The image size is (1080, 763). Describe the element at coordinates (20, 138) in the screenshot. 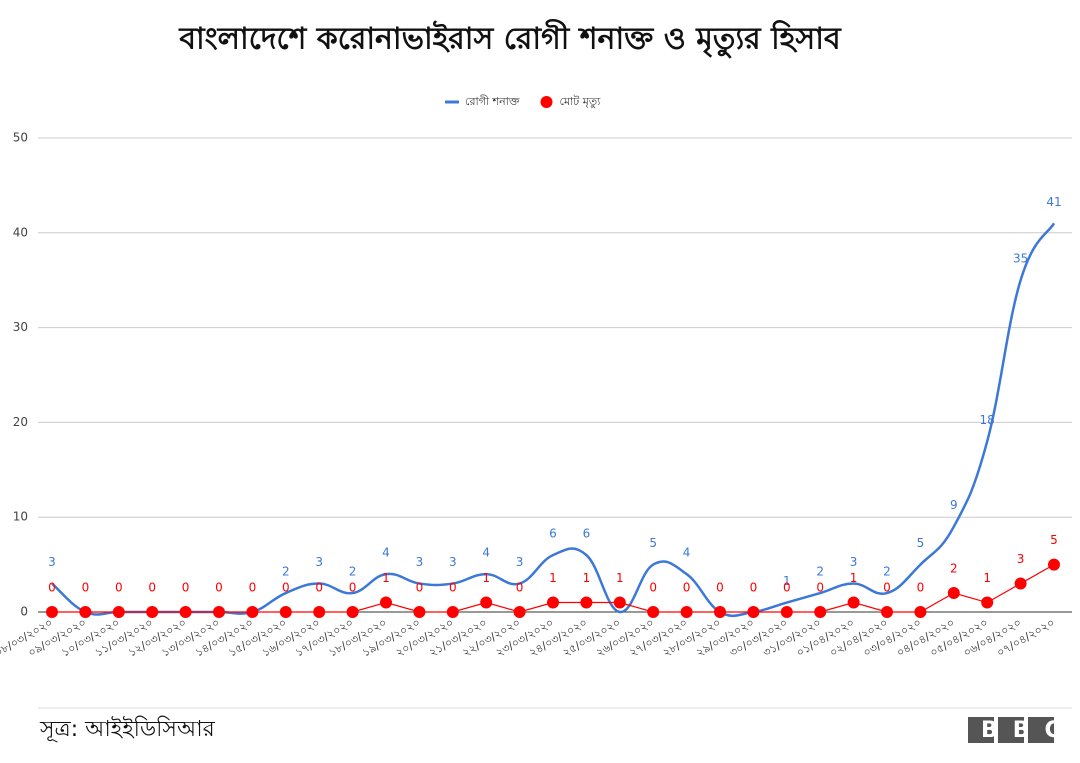

I see `y-tick-label: 50` at that location.